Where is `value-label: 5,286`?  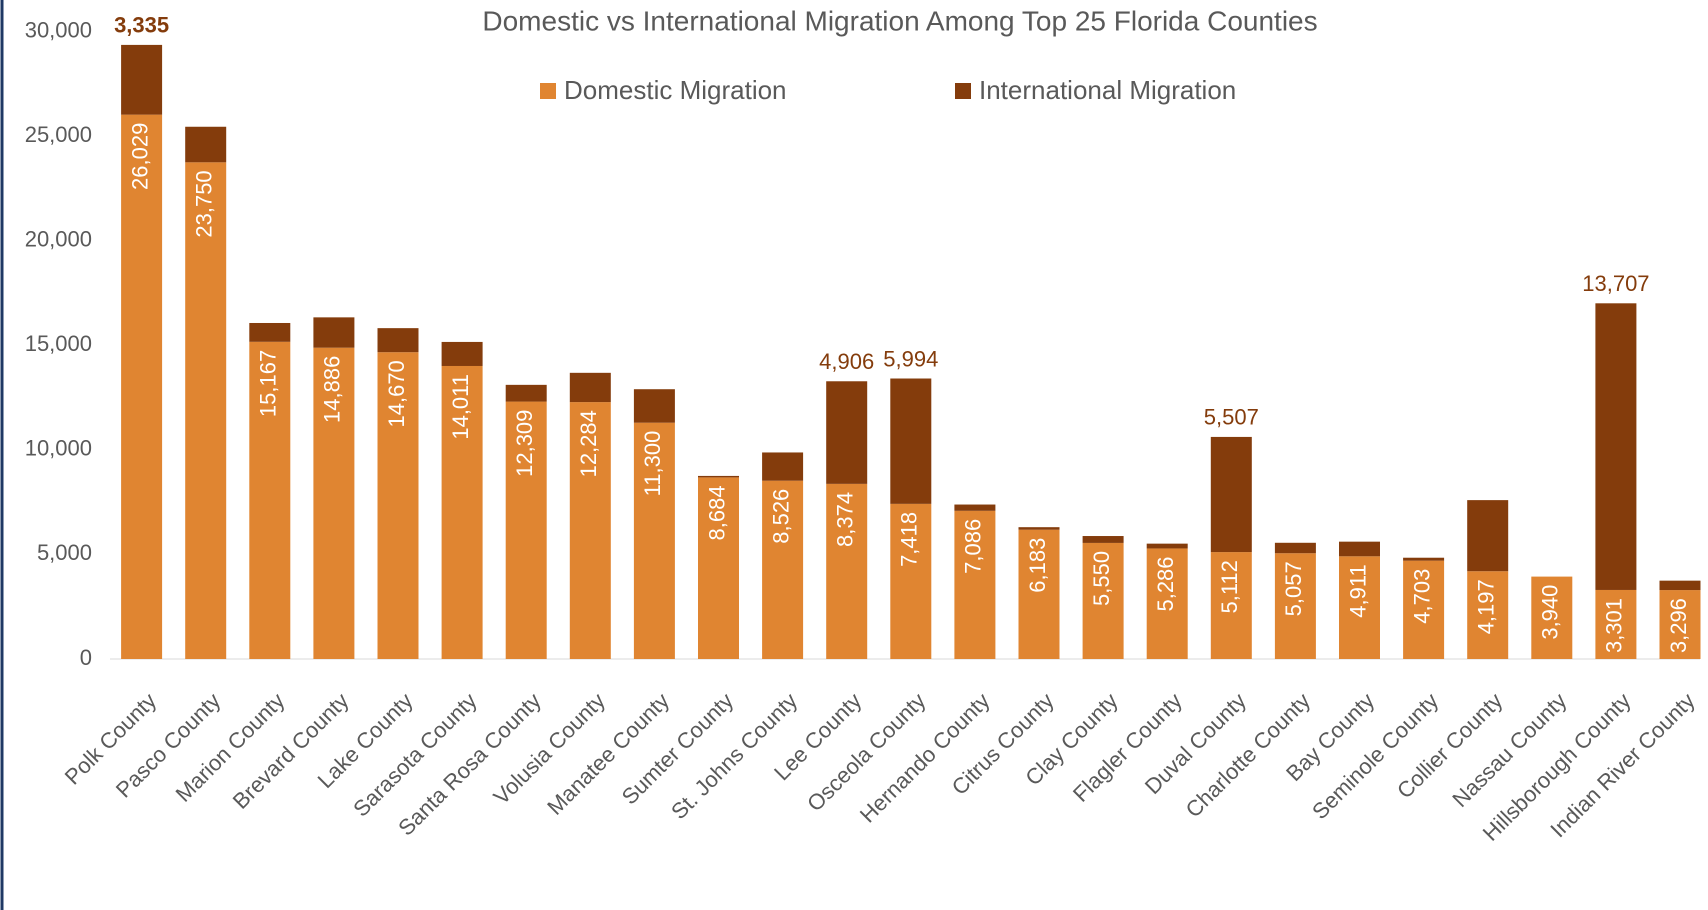
value-label: 5,286 is located at coordinates (1165, 583).